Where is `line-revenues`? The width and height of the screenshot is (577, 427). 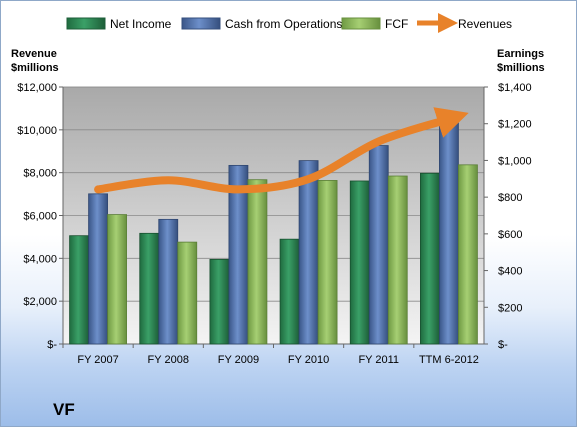
line-revenues is located at coordinates (281, 150).